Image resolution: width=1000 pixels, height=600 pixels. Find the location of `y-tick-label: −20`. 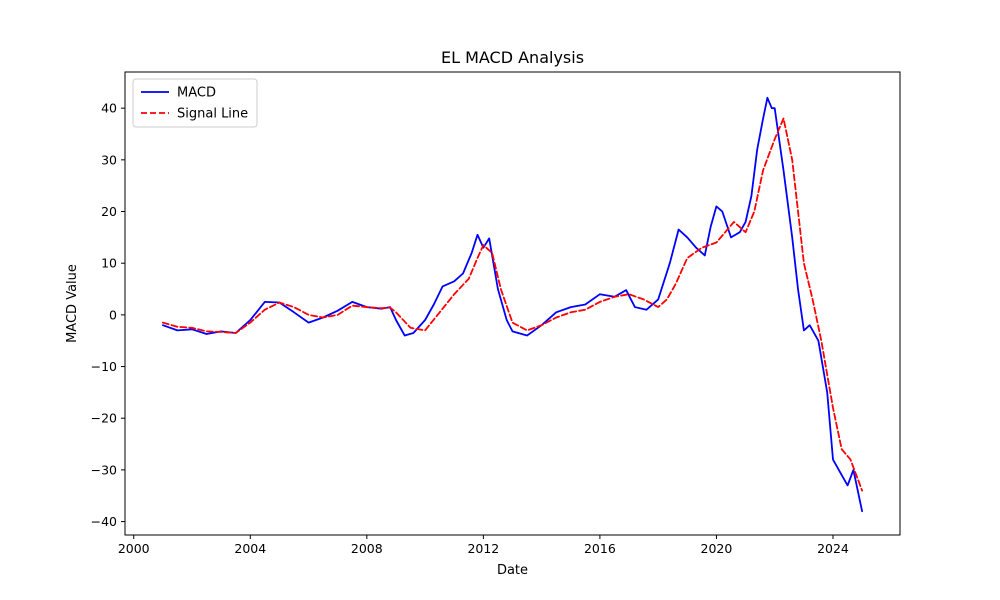

y-tick-label: −20 is located at coordinates (104, 418).